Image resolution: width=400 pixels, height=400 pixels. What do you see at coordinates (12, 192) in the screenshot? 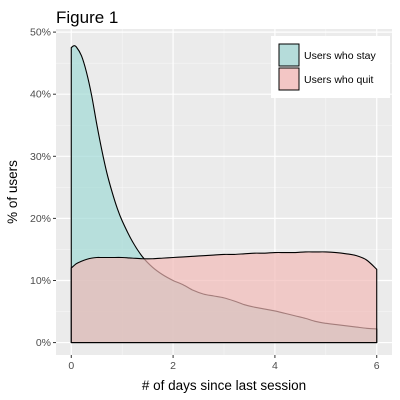
I see `y-axis-title: % of users` at bounding box center [12, 192].